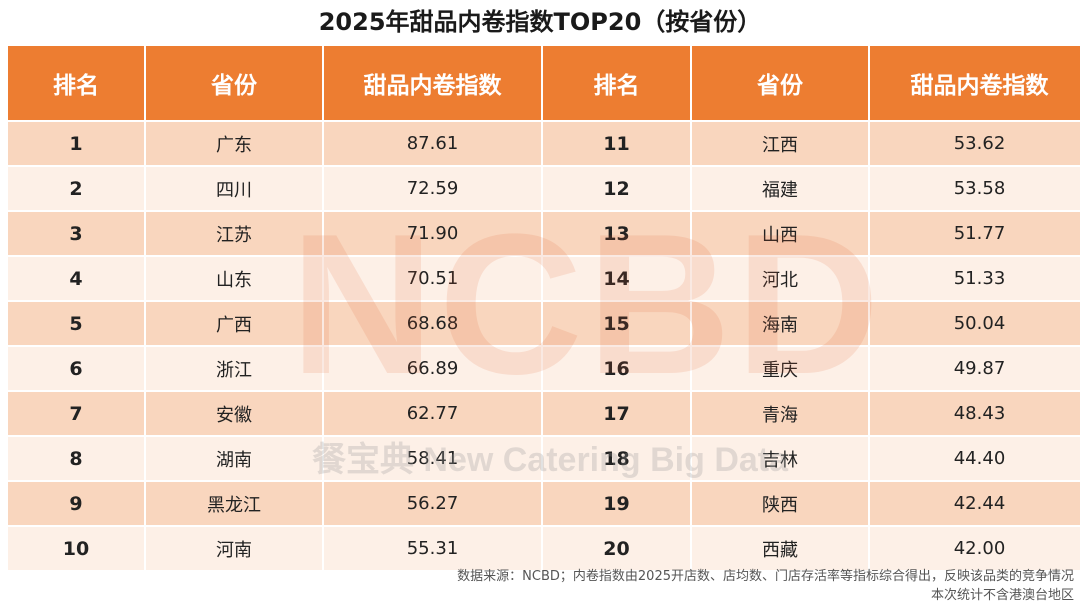  What do you see at coordinates (77, 278) in the screenshot?
I see `rank-cell: 4` at bounding box center [77, 278].